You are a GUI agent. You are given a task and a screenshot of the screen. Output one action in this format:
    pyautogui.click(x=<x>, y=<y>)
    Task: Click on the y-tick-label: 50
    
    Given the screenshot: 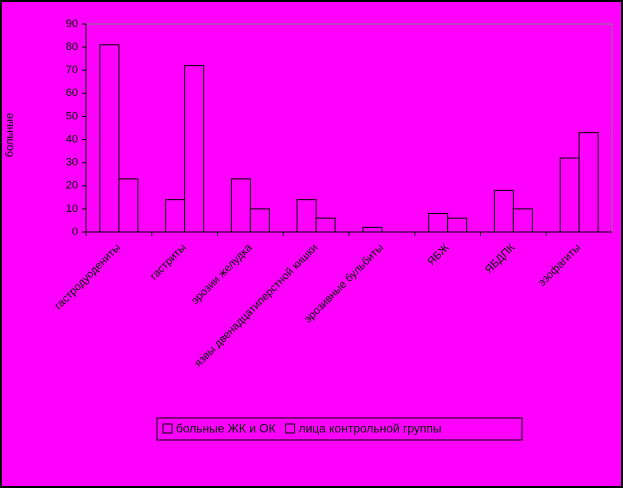 What is the action you would take?
    pyautogui.click(x=72, y=116)
    